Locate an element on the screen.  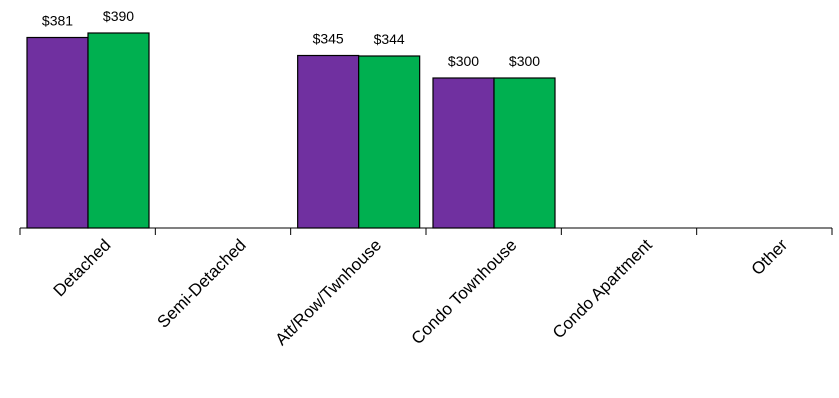
x-tick-label: Semi-Detached is located at coordinates (202, 283).